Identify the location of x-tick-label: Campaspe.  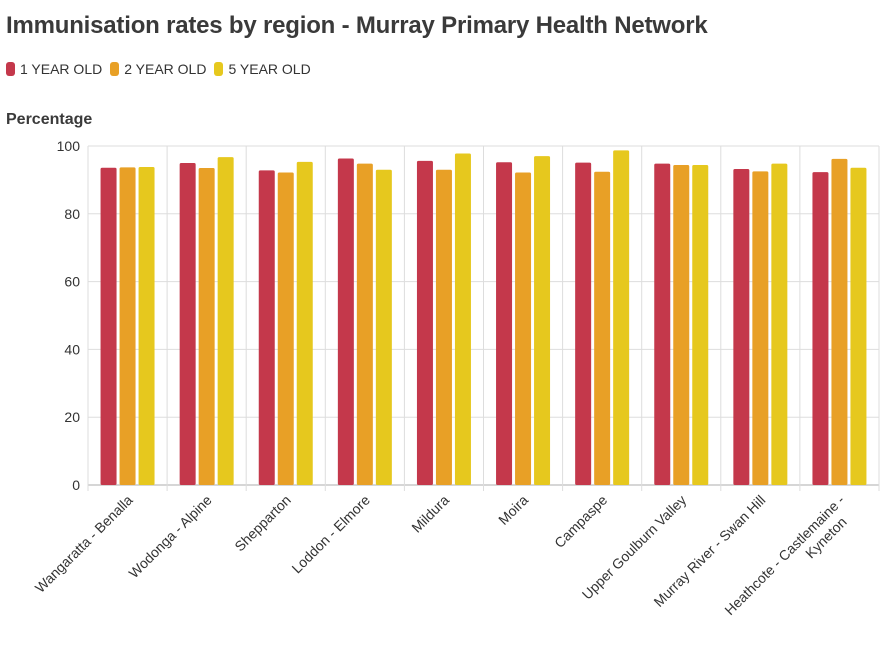
(580, 521).